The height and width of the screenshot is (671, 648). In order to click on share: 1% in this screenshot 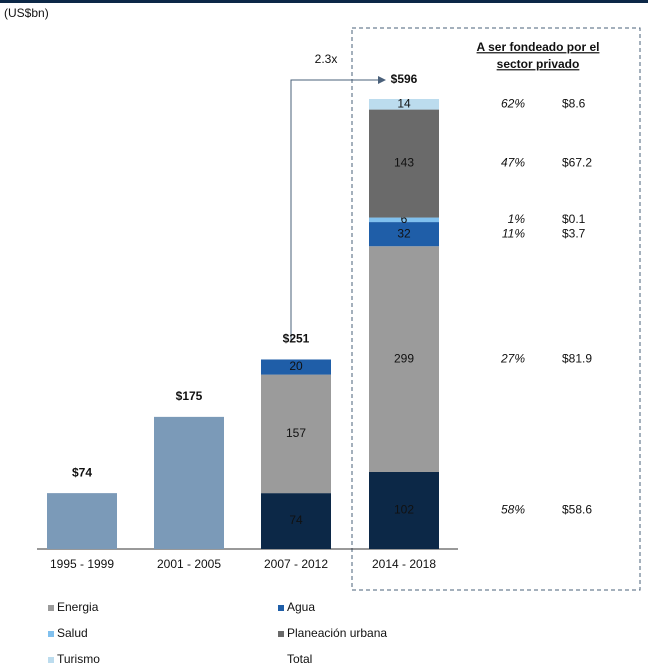, I will do `click(517, 219)`.